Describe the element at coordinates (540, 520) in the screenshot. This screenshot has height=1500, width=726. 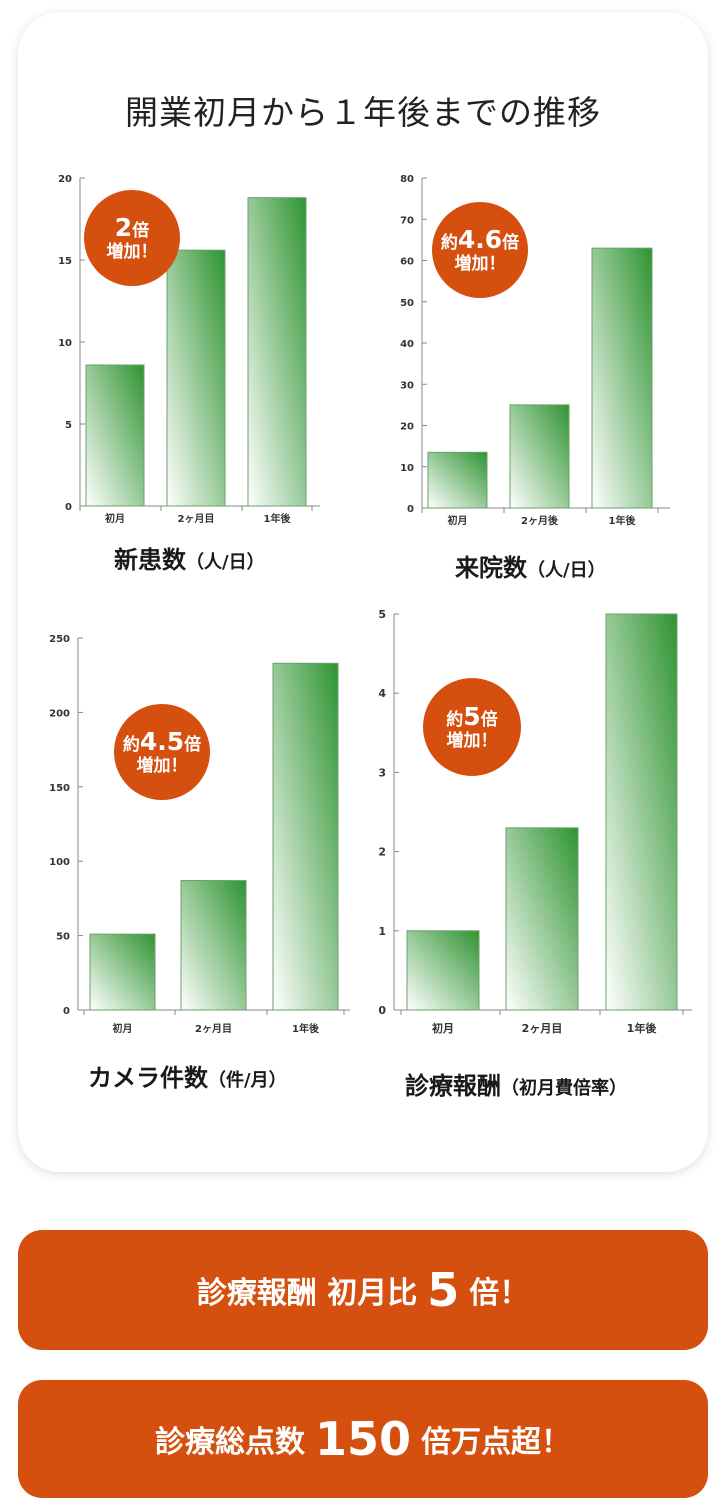
I see `x-tick-label: 2ヶ月後` at that location.